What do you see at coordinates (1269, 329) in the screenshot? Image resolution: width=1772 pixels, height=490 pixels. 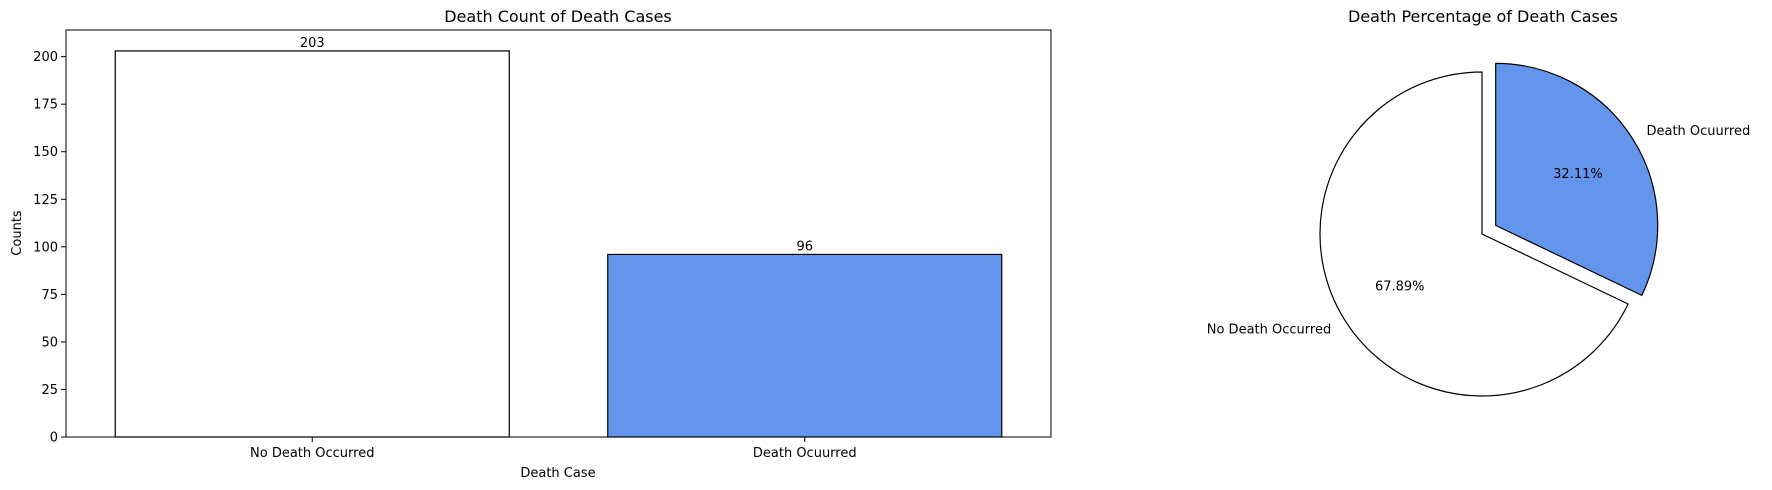 I see `pie-slice-label: No Death Occurred` at bounding box center [1269, 329].